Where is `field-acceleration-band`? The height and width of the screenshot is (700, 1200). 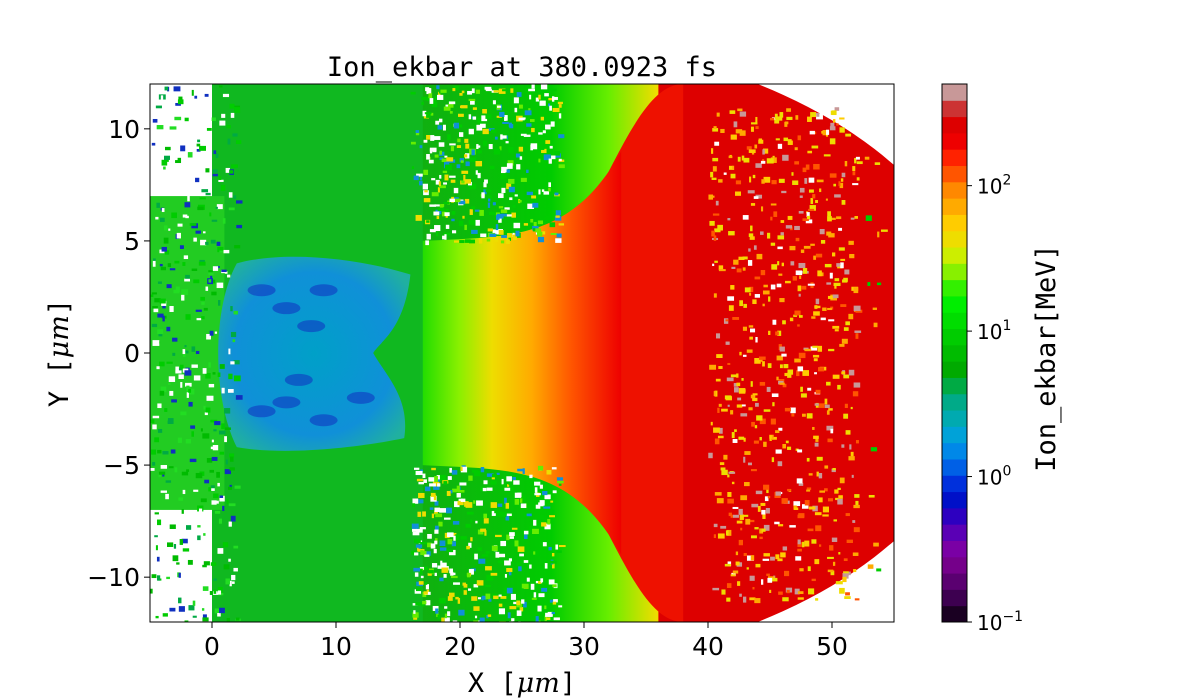
field-acceleration-band is located at coordinates (522, 353).